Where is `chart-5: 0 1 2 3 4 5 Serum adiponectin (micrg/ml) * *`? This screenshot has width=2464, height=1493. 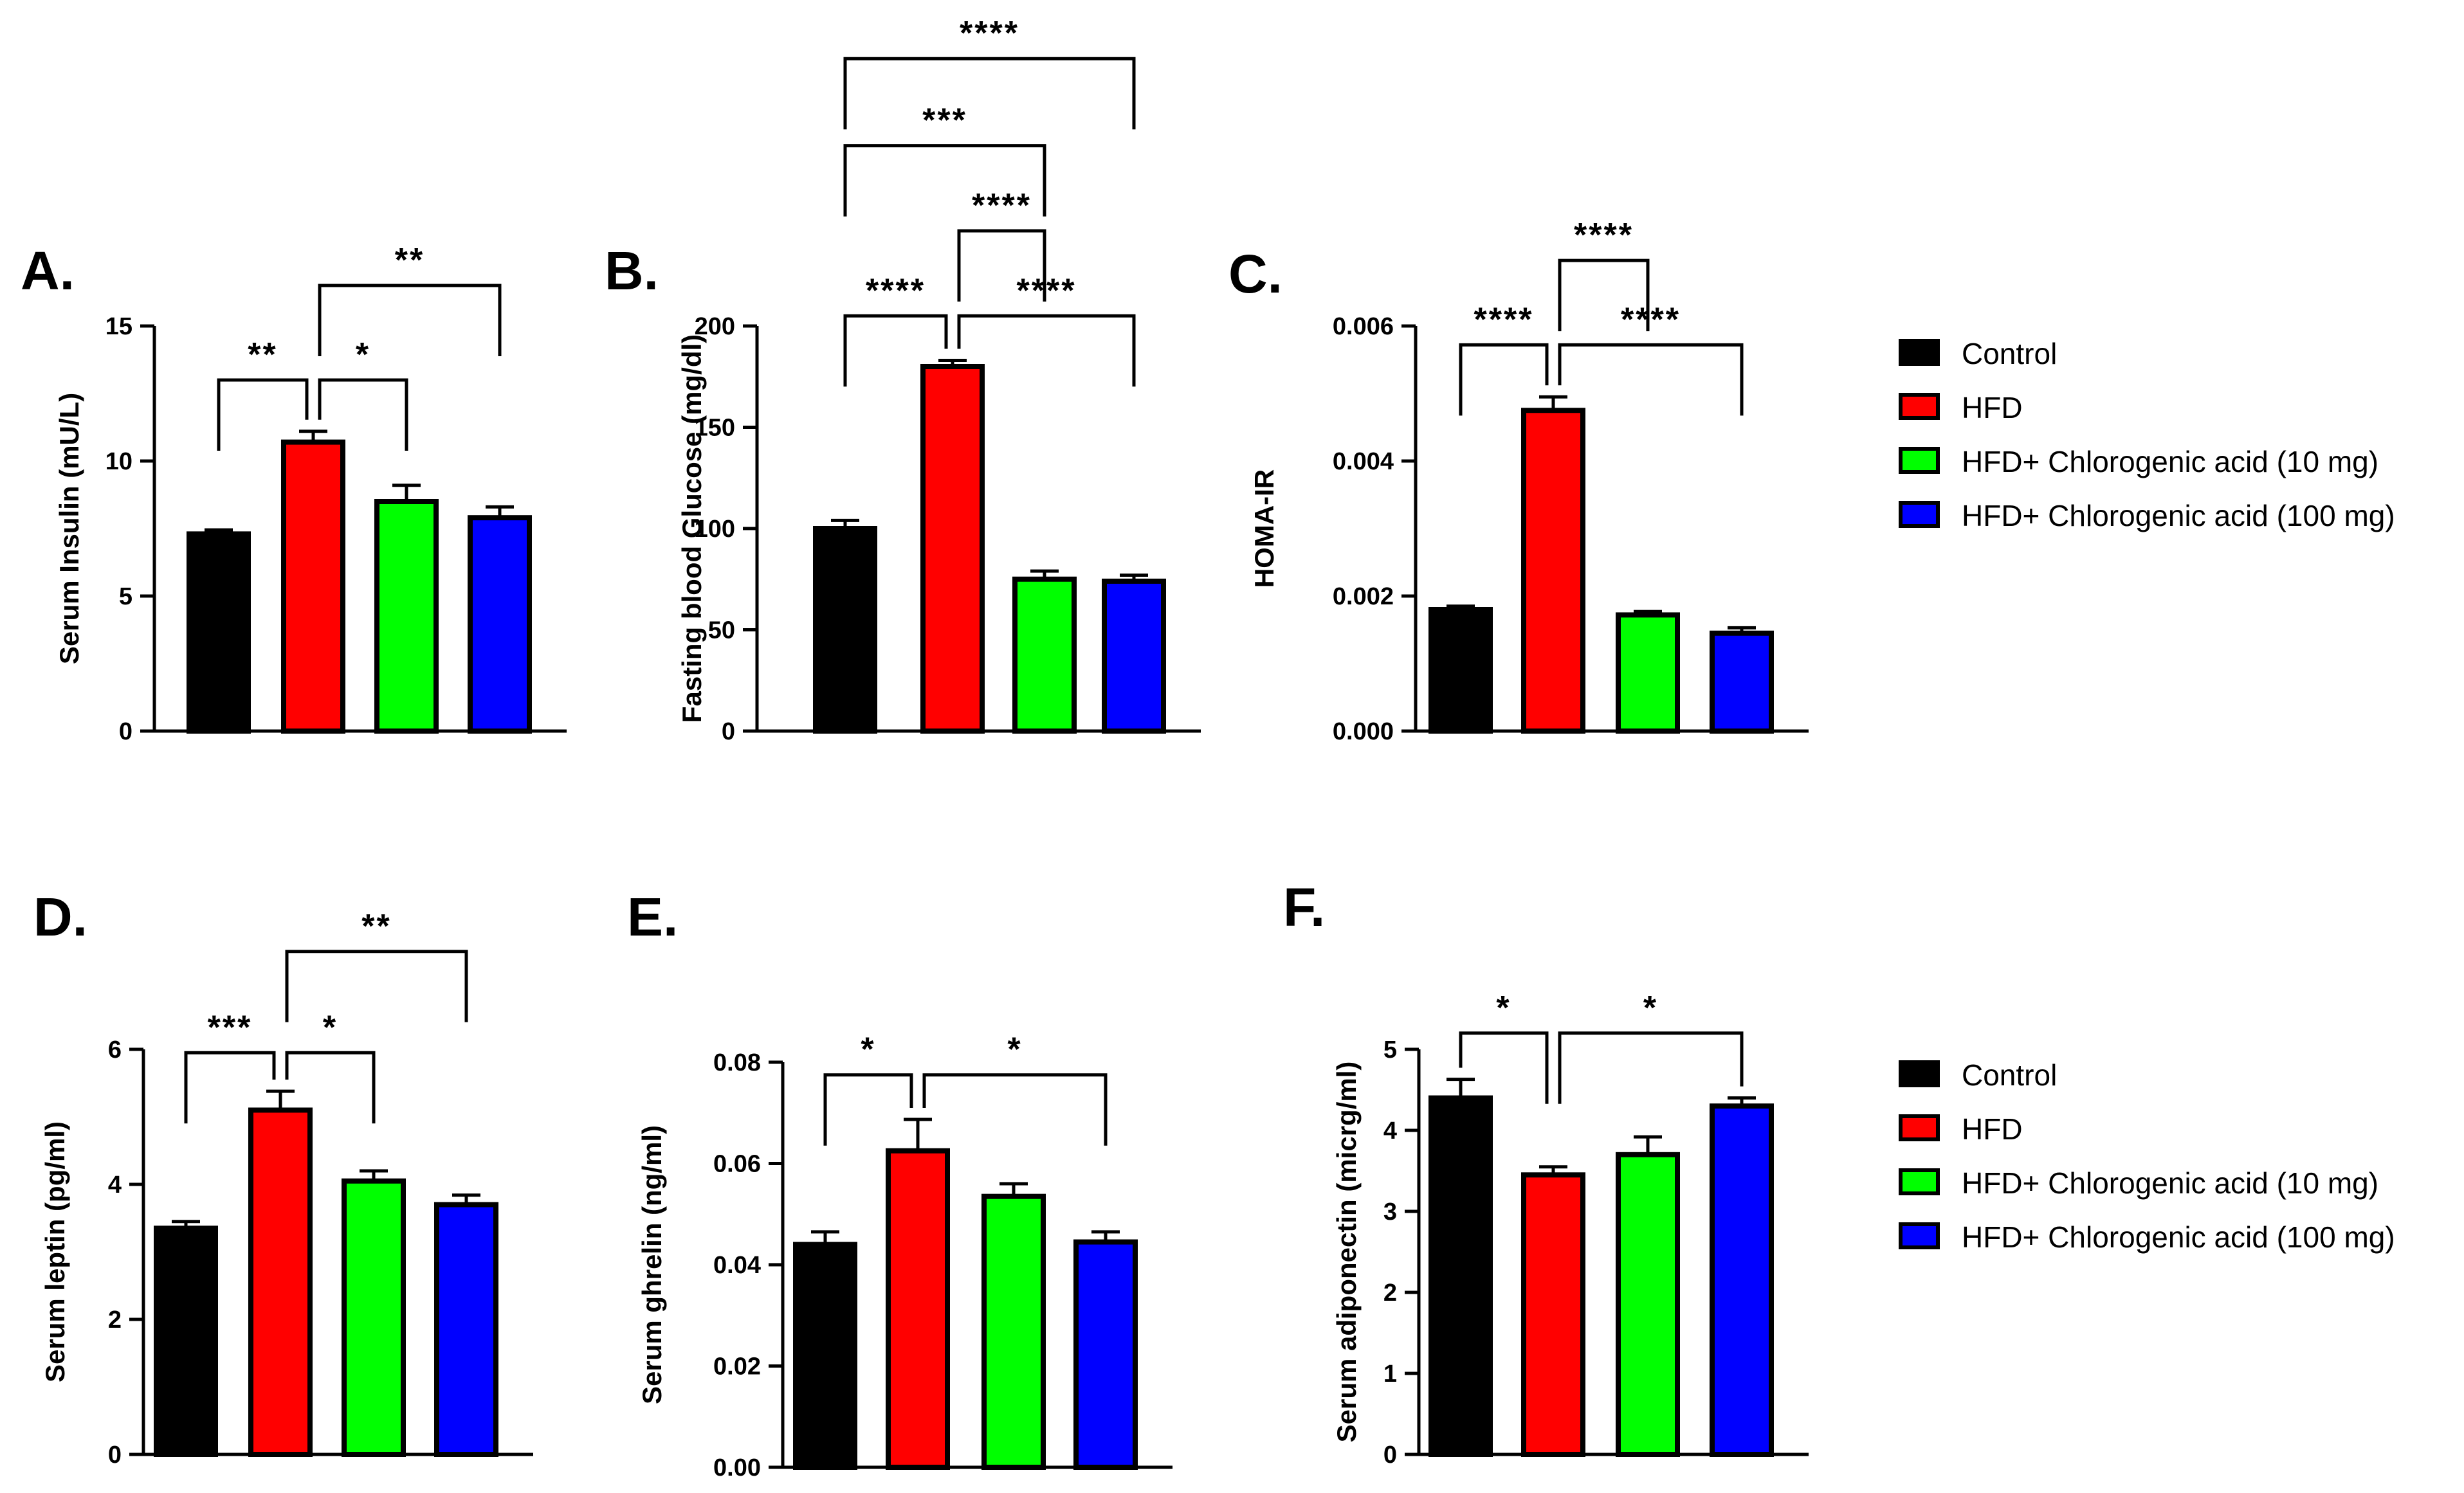 chart-5: 0 1 2 3 4 5 Serum adiponectin (micrg/ml) * * is located at coordinates (1570, 1229).